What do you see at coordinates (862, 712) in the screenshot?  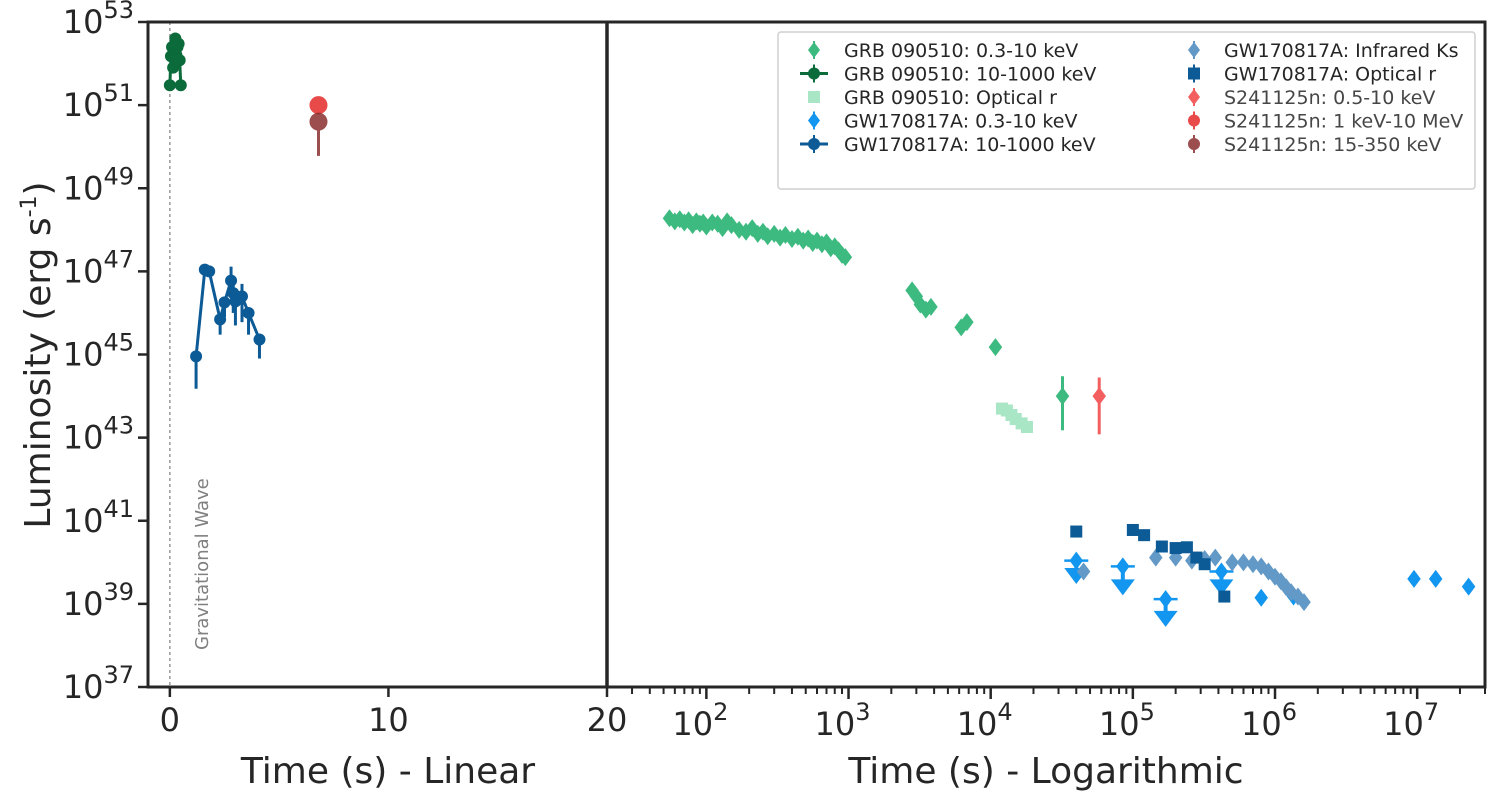 I see `right-x-tick-label-exp: 3` at bounding box center [862, 712].